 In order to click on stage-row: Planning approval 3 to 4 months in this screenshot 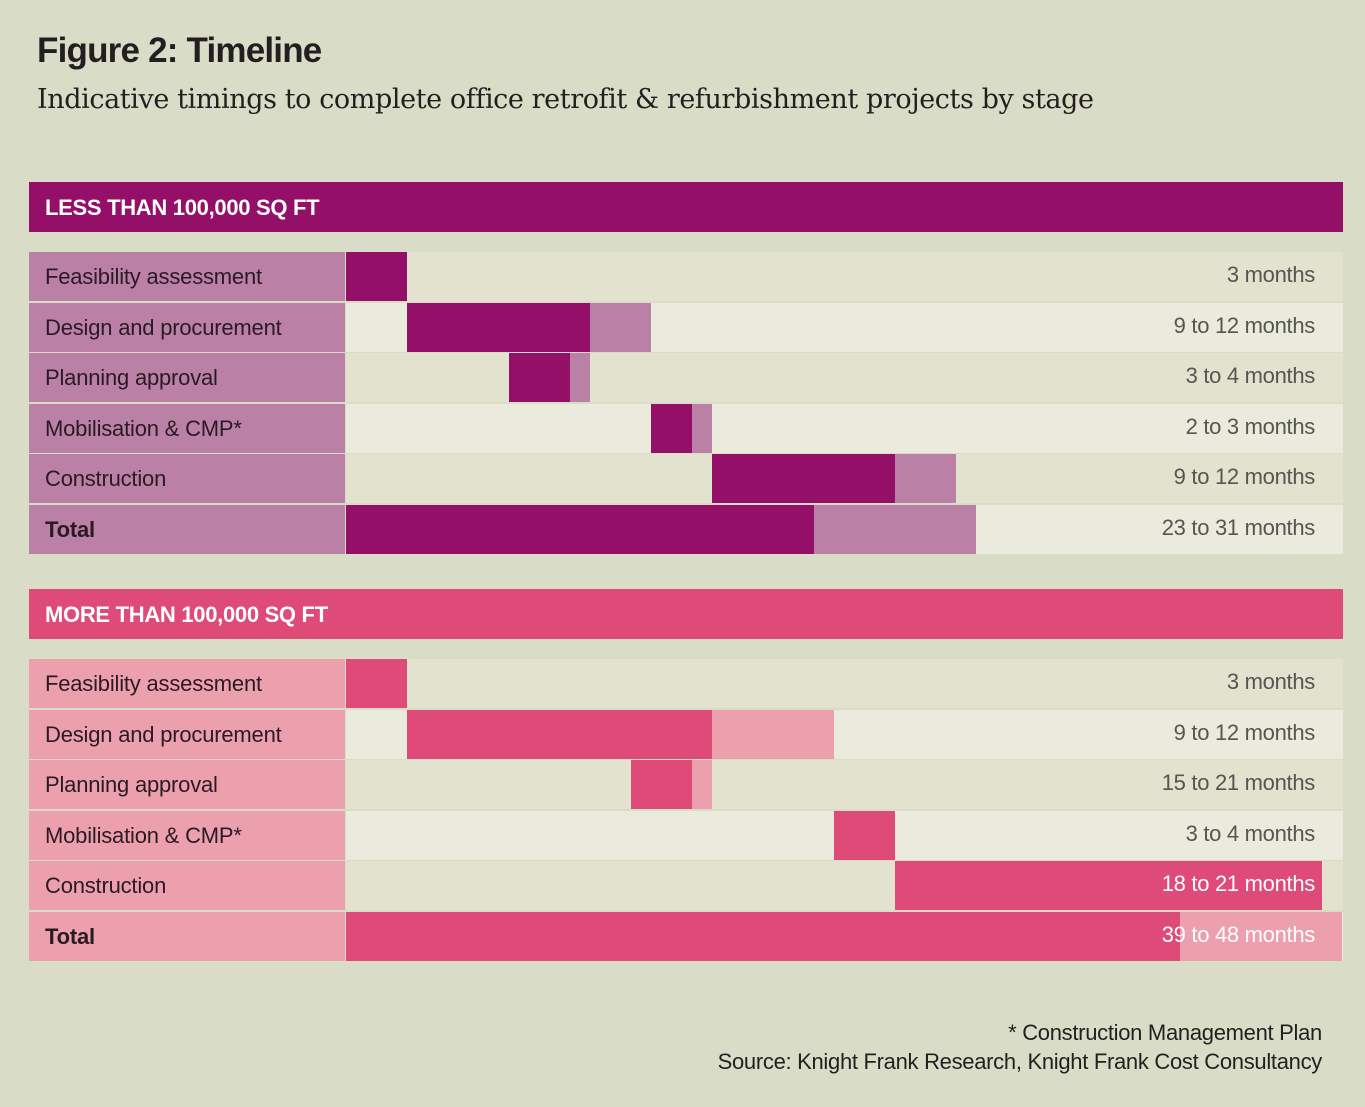, I will do `click(686, 378)`.